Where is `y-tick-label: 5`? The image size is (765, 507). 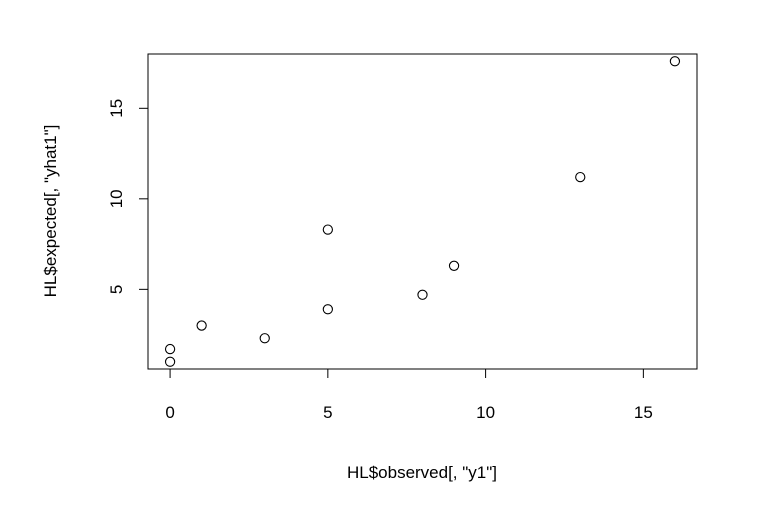
y-tick-label: 5 is located at coordinates (116, 289).